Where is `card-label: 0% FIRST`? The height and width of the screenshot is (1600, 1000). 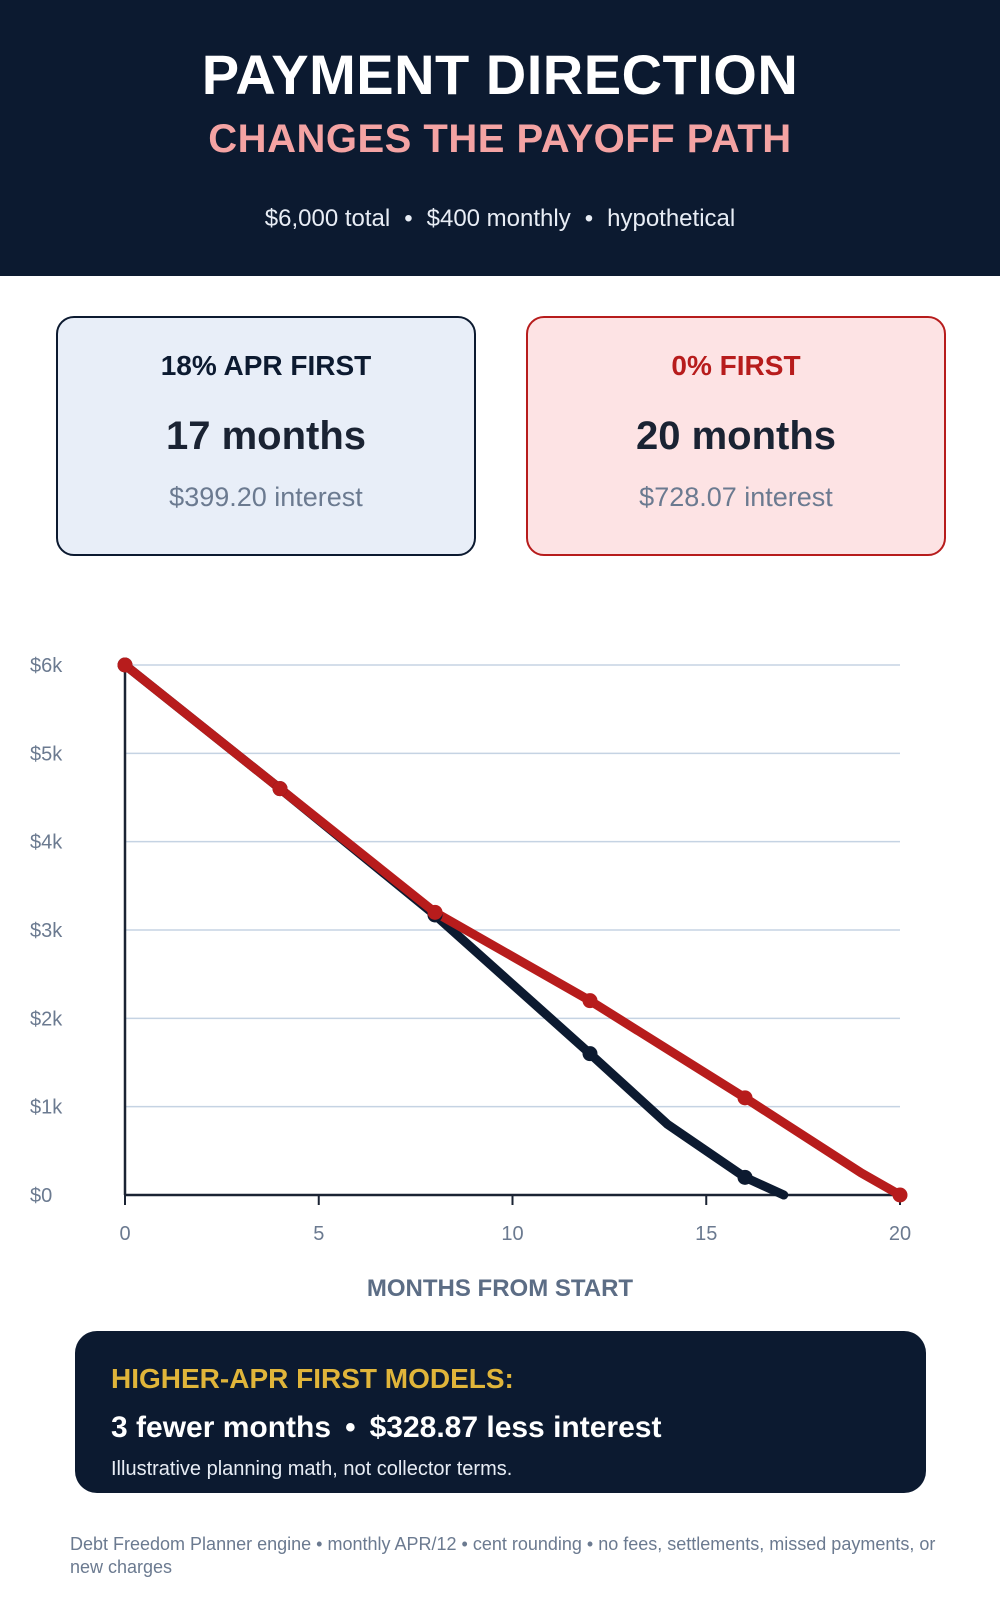
card-label: 0% FIRST is located at coordinates (736, 365).